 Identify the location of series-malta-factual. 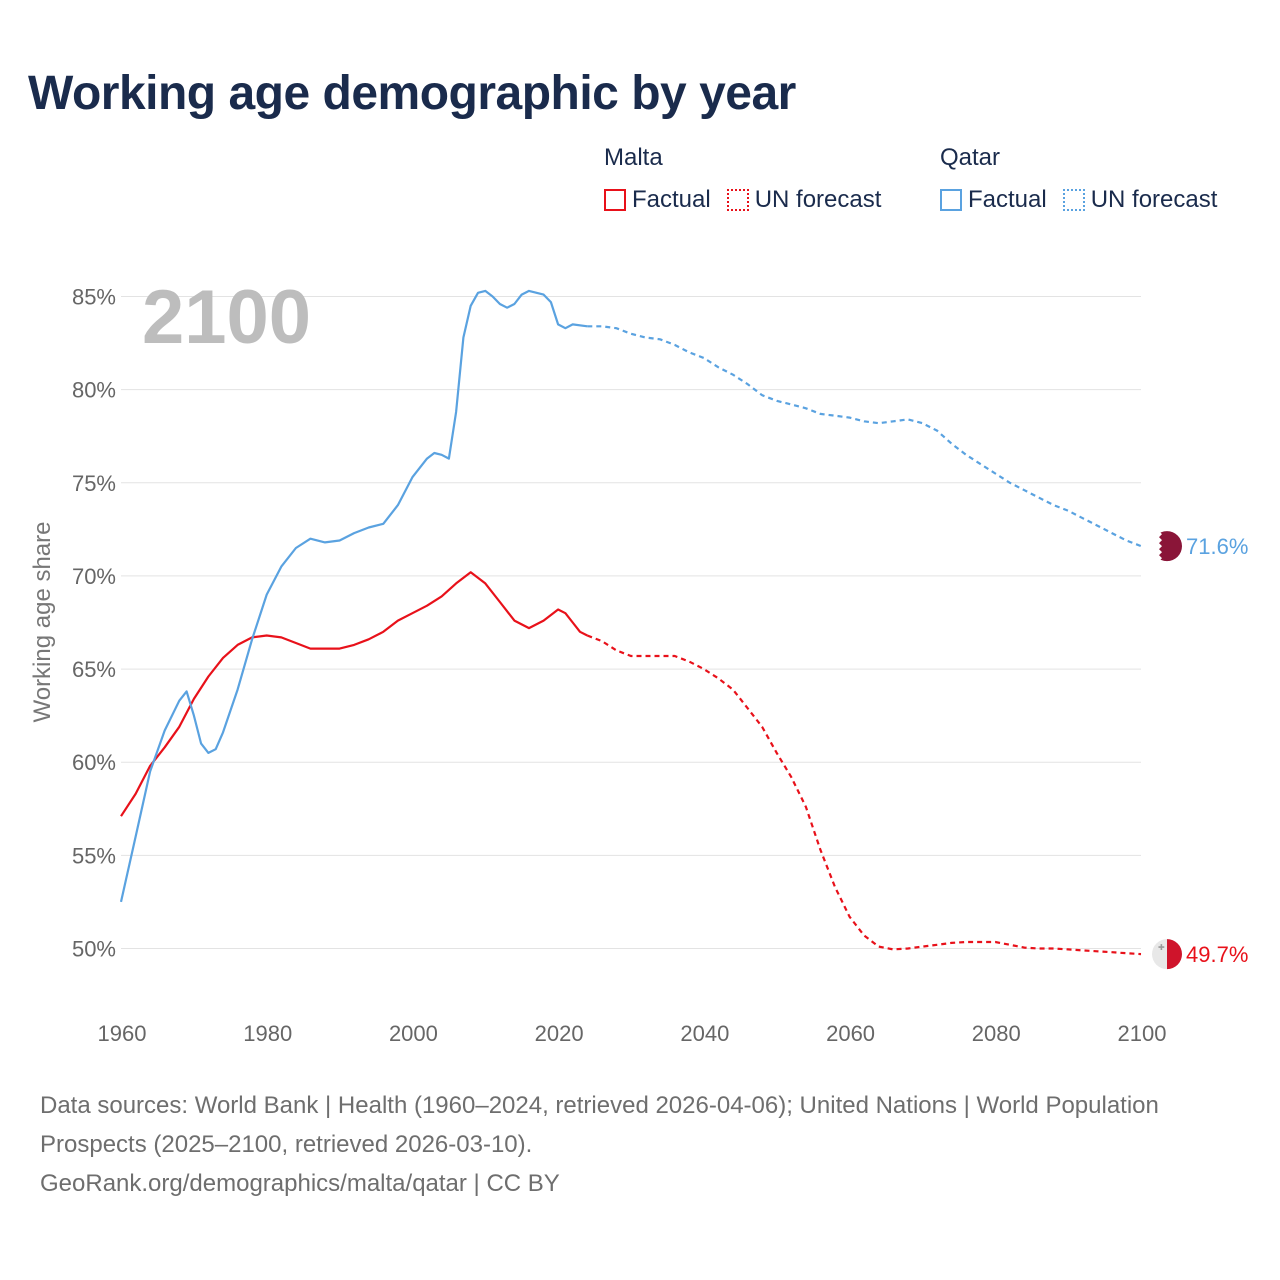
(354, 694).